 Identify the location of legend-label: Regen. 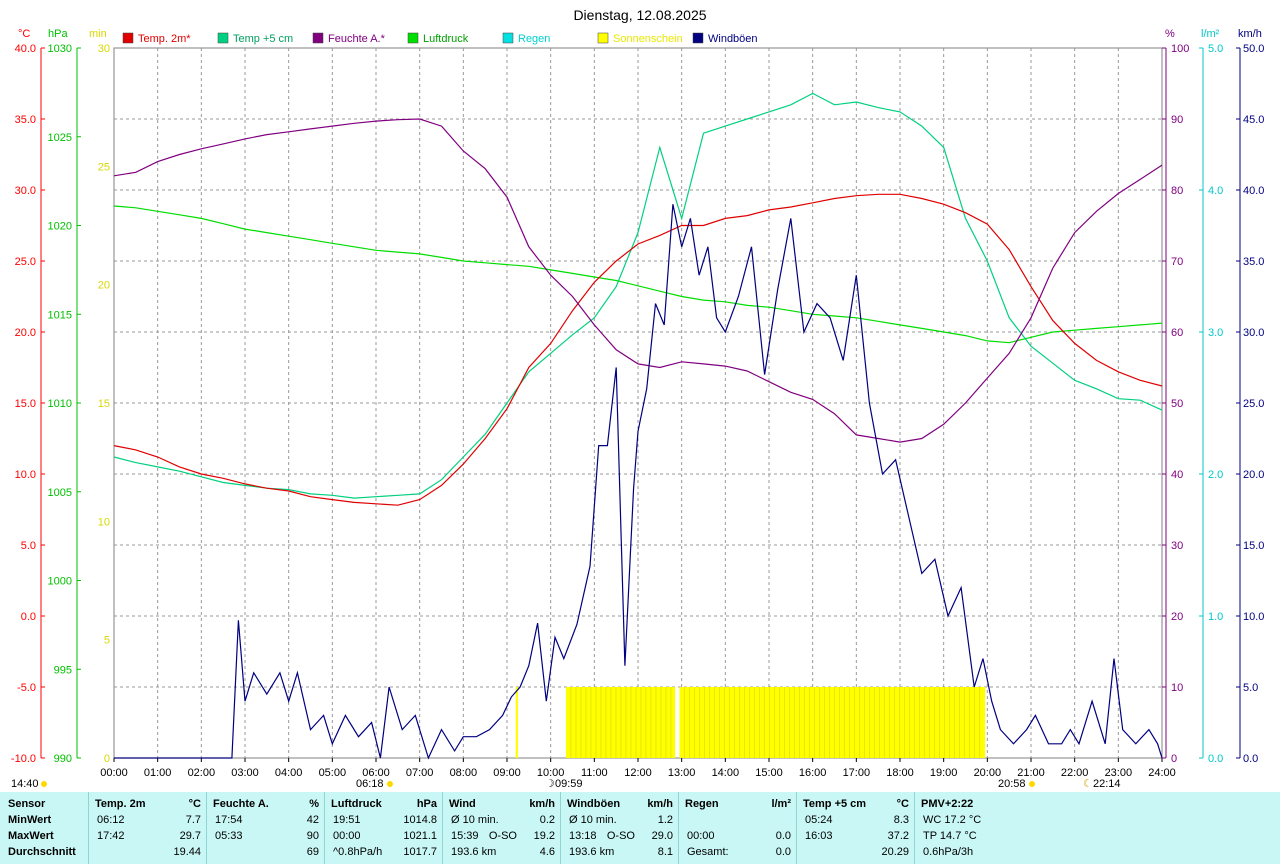
(534, 39).